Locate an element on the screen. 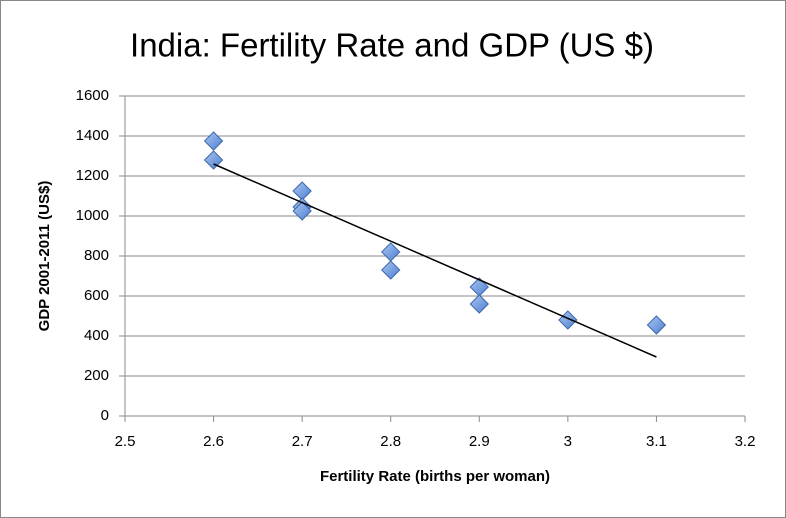 Image resolution: width=786 pixels, height=518 pixels. x-tick-label: 3.2 is located at coordinates (745, 441).